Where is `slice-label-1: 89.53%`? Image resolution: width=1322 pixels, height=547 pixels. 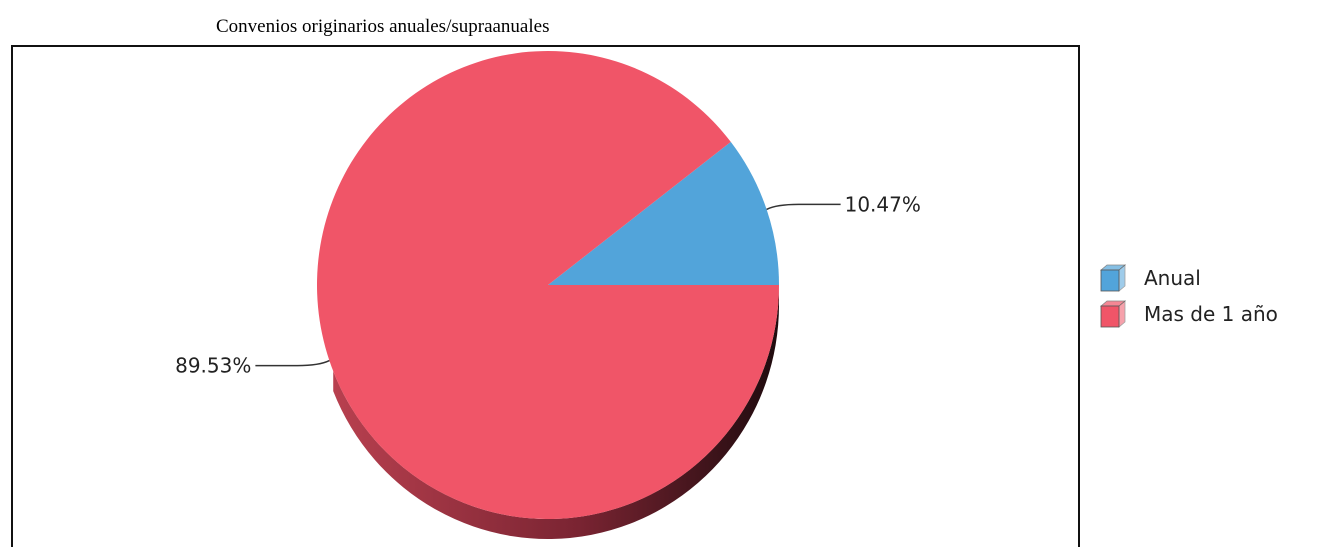 slice-label-1: 89.53% is located at coordinates (213, 366).